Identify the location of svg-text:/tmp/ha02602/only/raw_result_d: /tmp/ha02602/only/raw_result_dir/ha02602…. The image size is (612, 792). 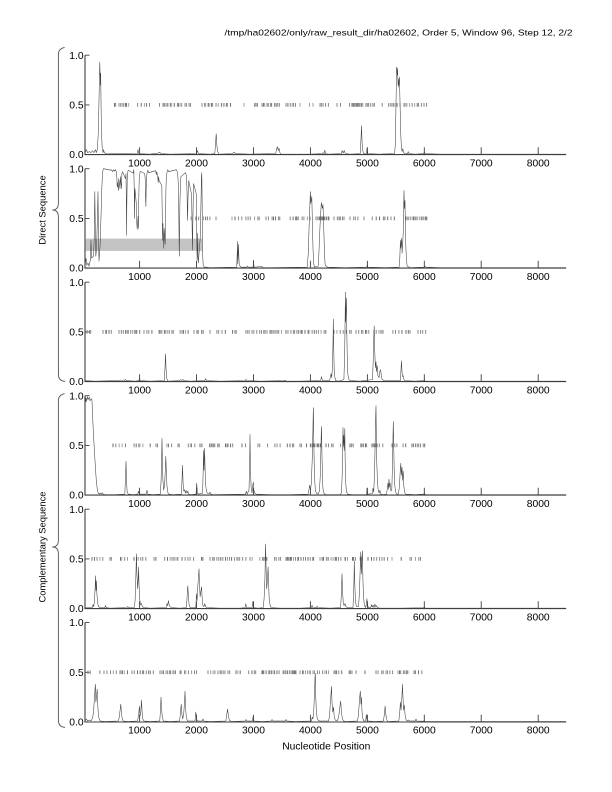
(399, 32).